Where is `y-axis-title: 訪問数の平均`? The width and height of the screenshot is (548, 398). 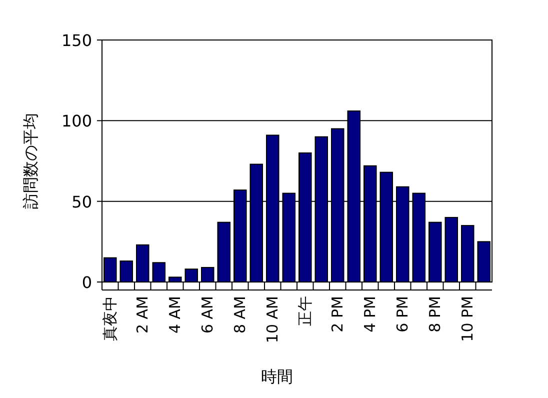 y-axis-title: 訪問数の平均 is located at coordinates (30, 161).